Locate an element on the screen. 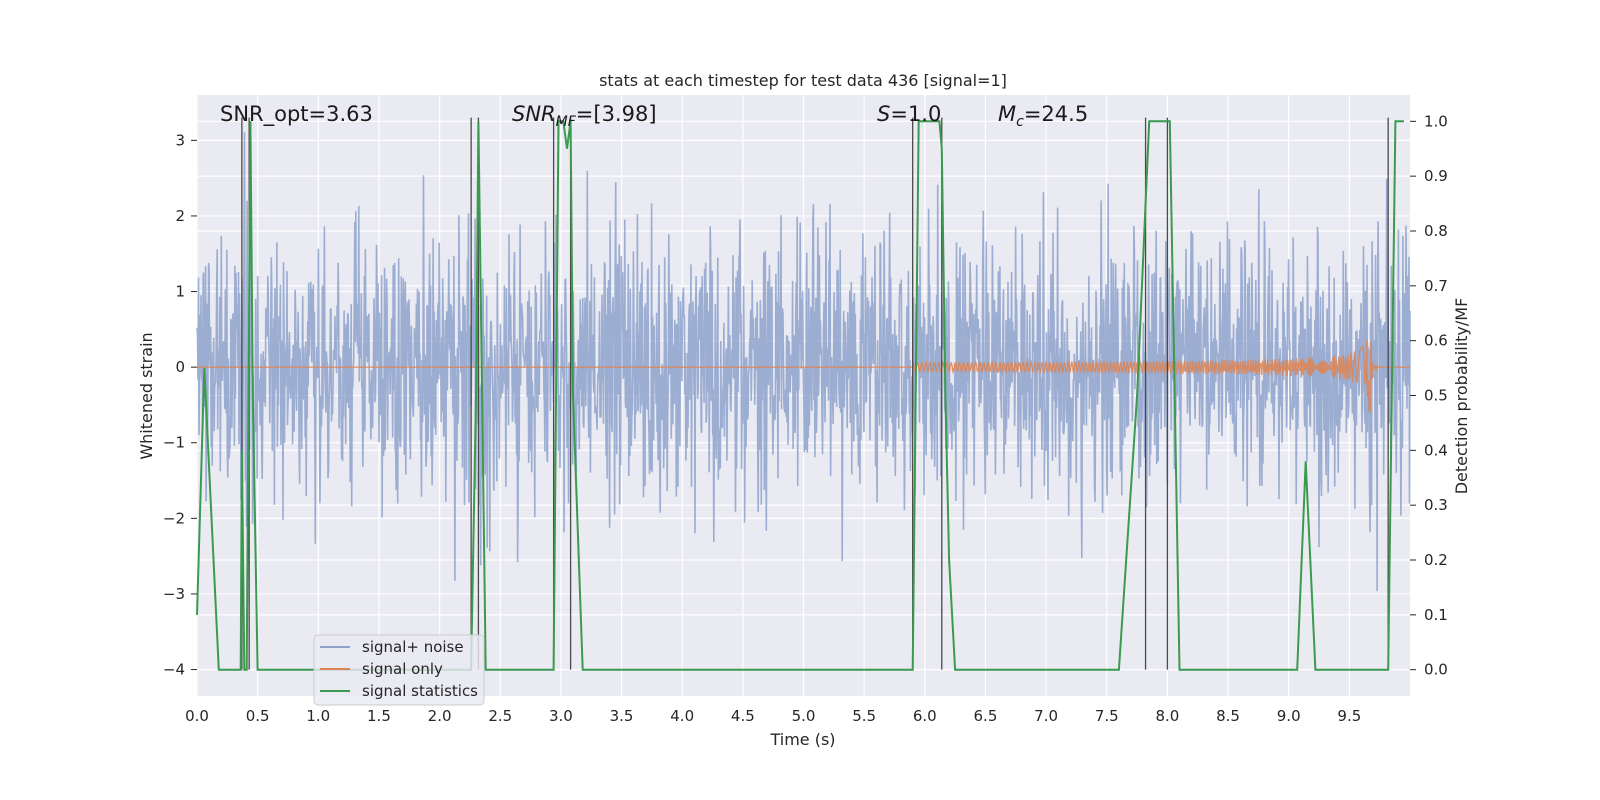 The image size is (1600, 800). x-tick-label: 2.0 is located at coordinates (440, 716).